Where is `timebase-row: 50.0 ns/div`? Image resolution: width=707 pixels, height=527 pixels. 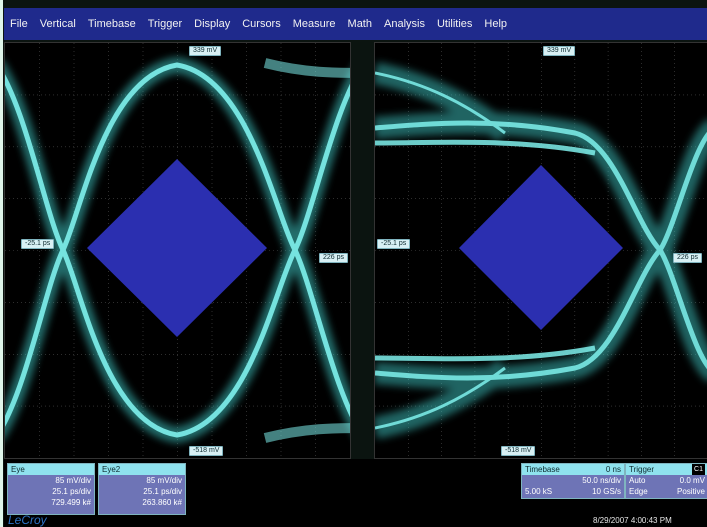
timebase-row: 50.0 ns/div is located at coordinates (573, 480).